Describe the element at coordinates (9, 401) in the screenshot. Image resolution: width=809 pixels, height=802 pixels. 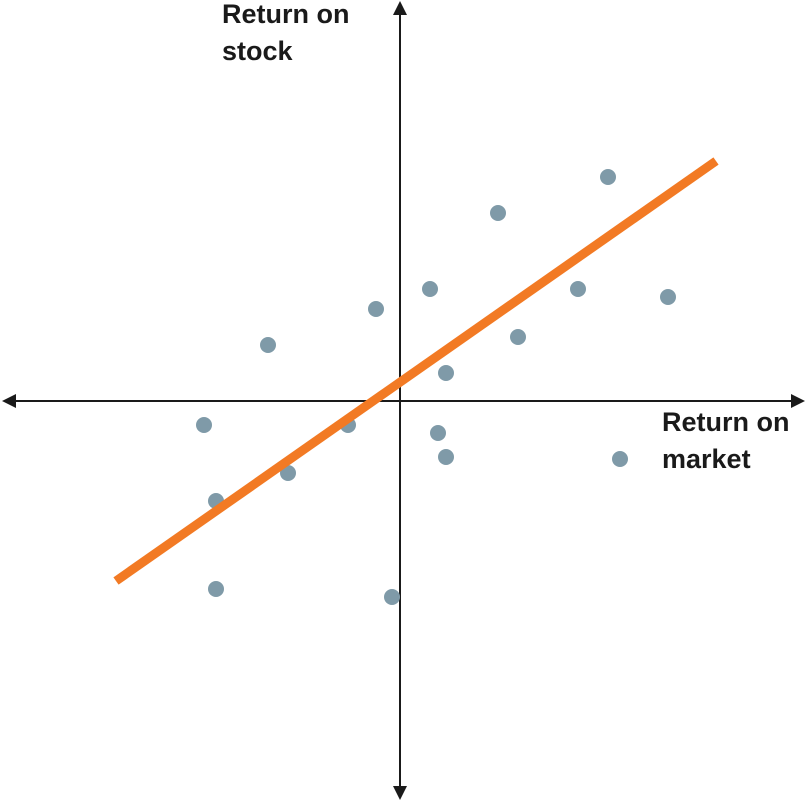
I see `x-axis-arrow-left` at that location.